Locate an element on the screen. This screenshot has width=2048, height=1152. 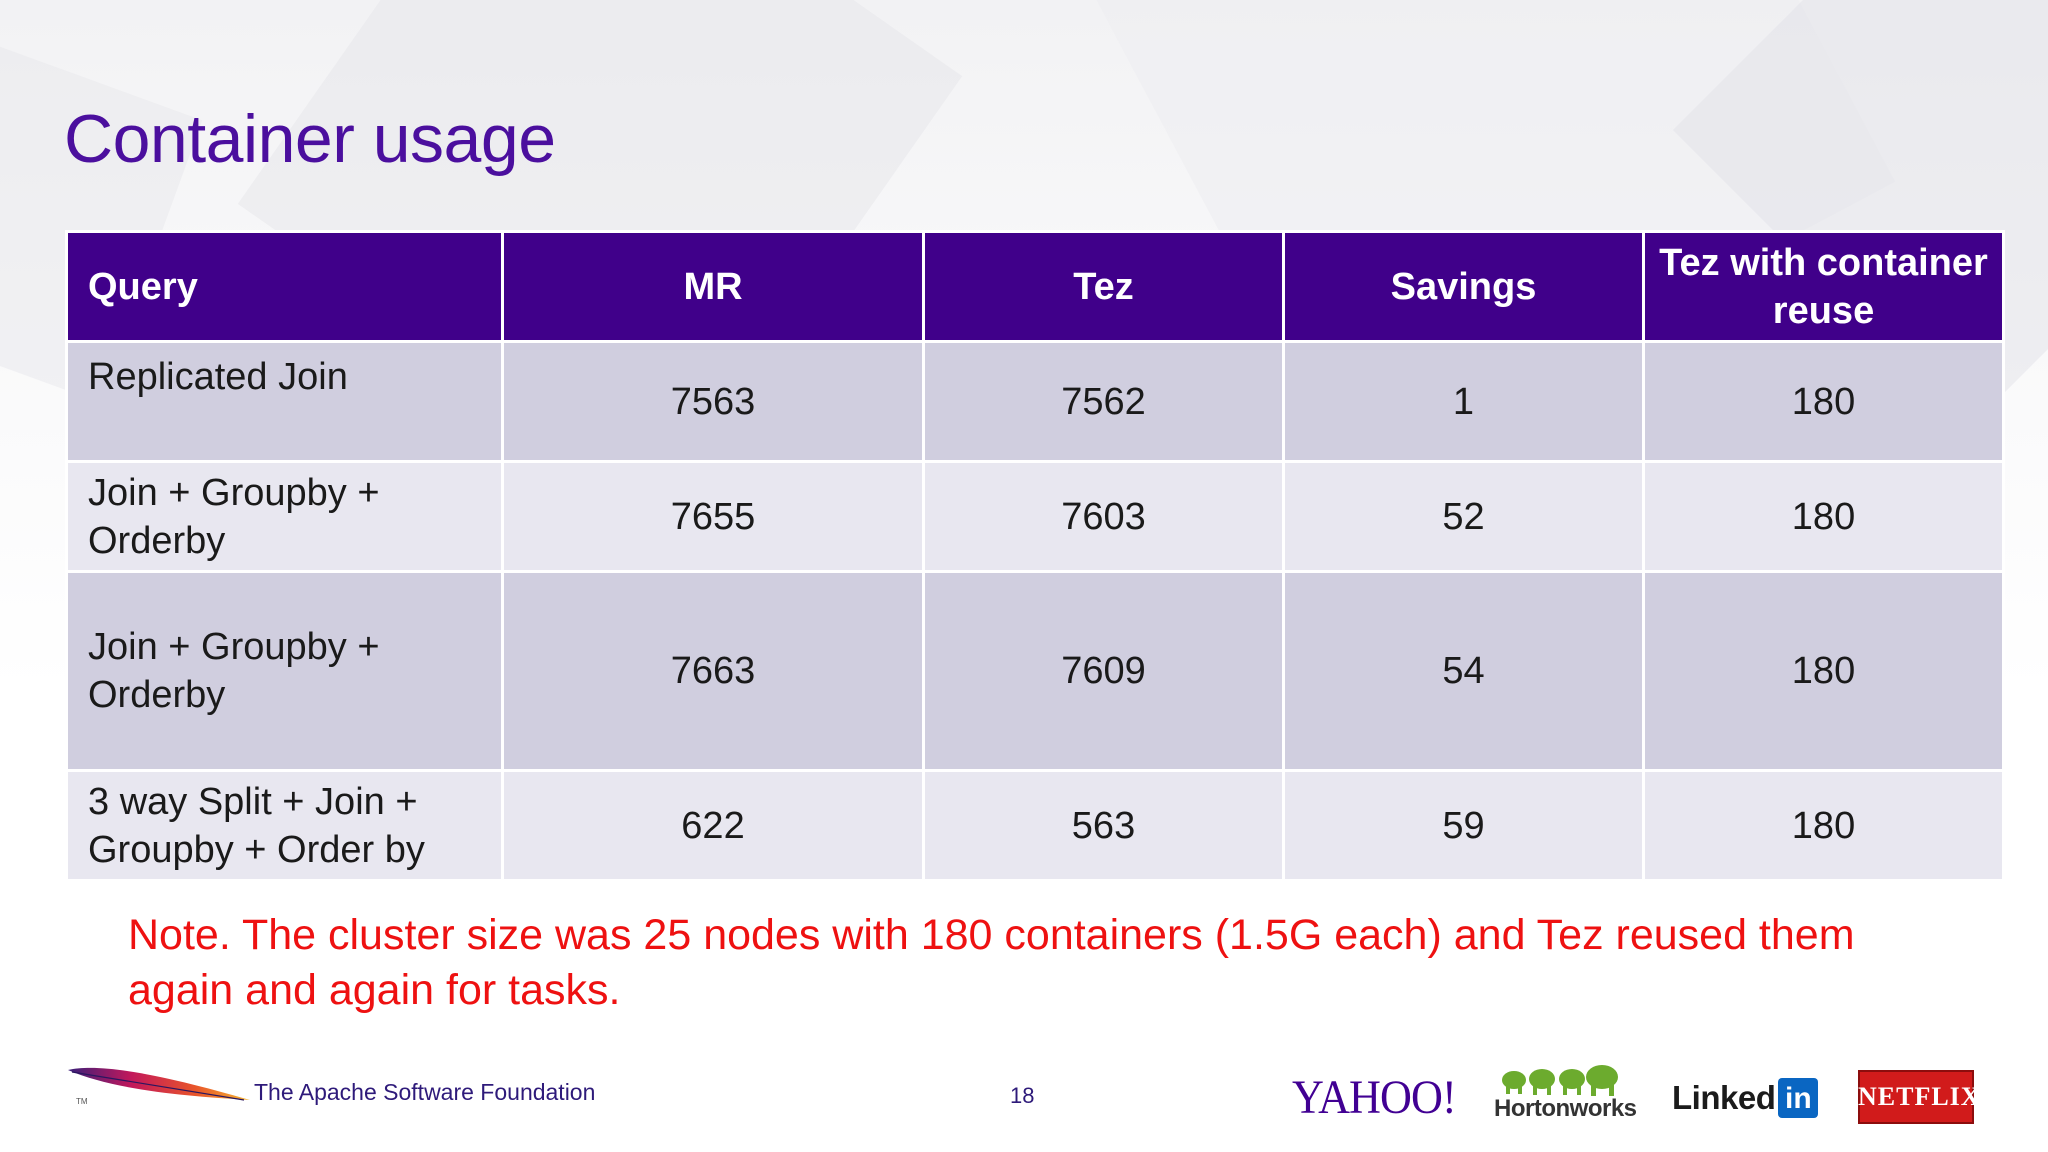
tez-cell: 7609 is located at coordinates (1103, 671).